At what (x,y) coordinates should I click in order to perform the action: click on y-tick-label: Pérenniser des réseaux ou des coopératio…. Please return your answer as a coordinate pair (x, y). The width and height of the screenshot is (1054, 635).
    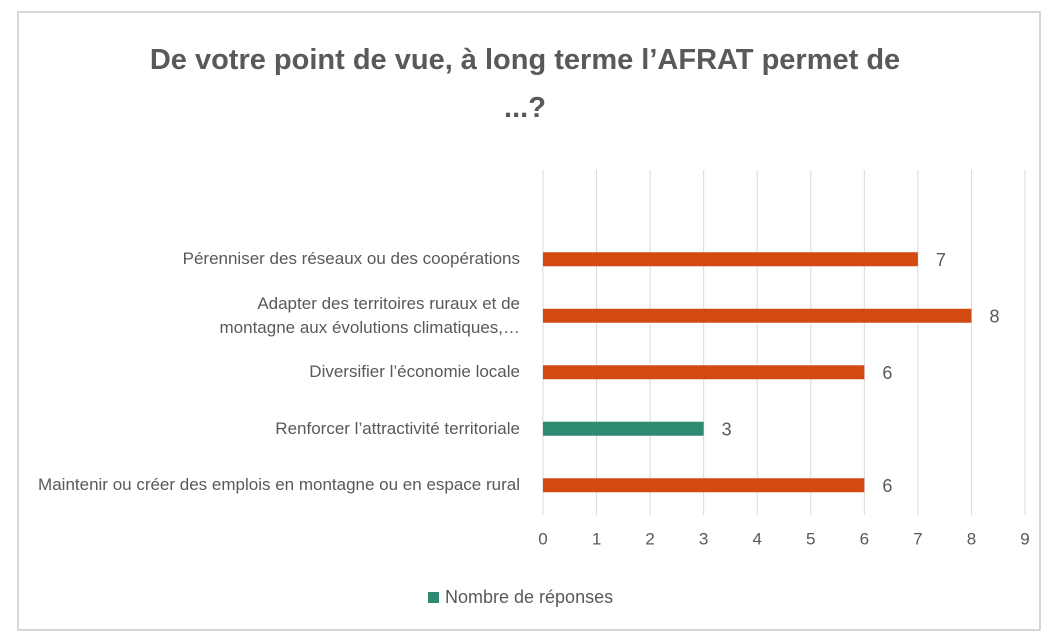
    Looking at the image, I should click on (351, 259).